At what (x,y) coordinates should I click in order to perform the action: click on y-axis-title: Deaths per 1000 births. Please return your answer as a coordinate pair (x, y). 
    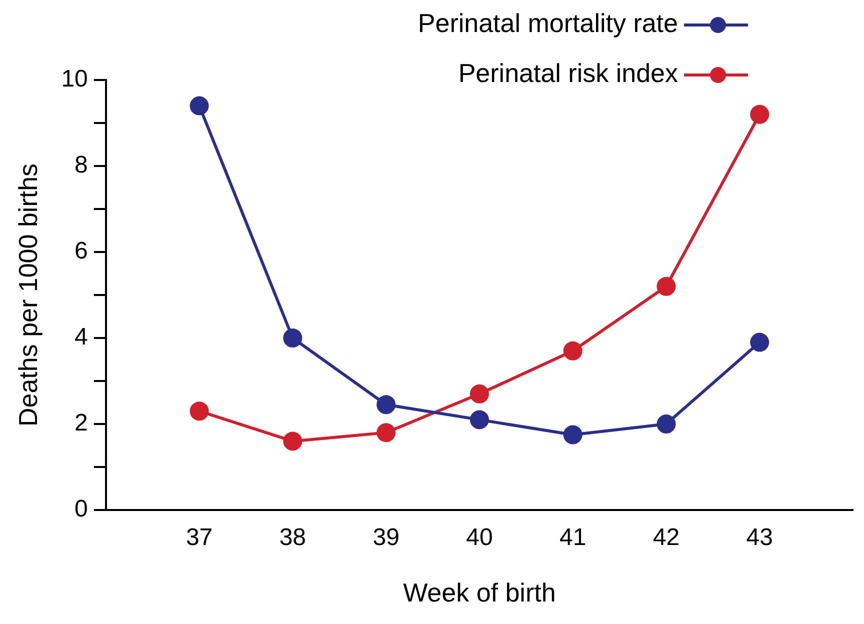
    Looking at the image, I should click on (27, 295).